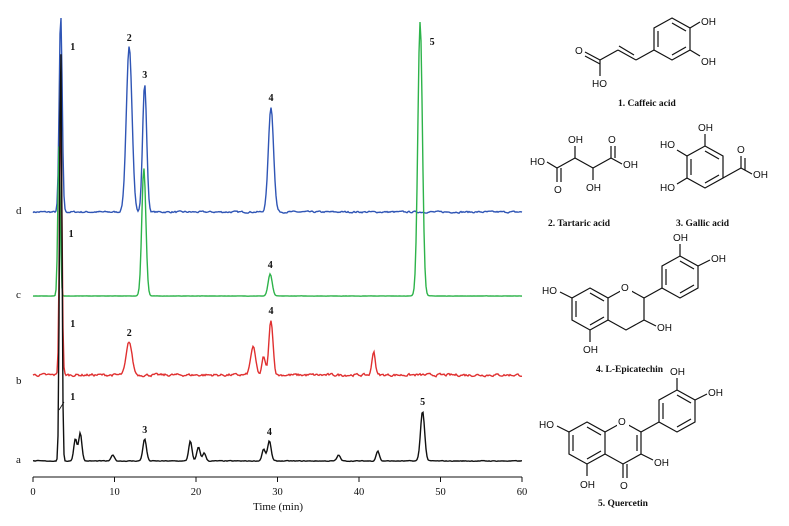 Image resolution: width=789 pixels, height=526 pixels. Describe the element at coordinates (623, 421) in the screenshot. I see `quercetin-o-gap` at that location.